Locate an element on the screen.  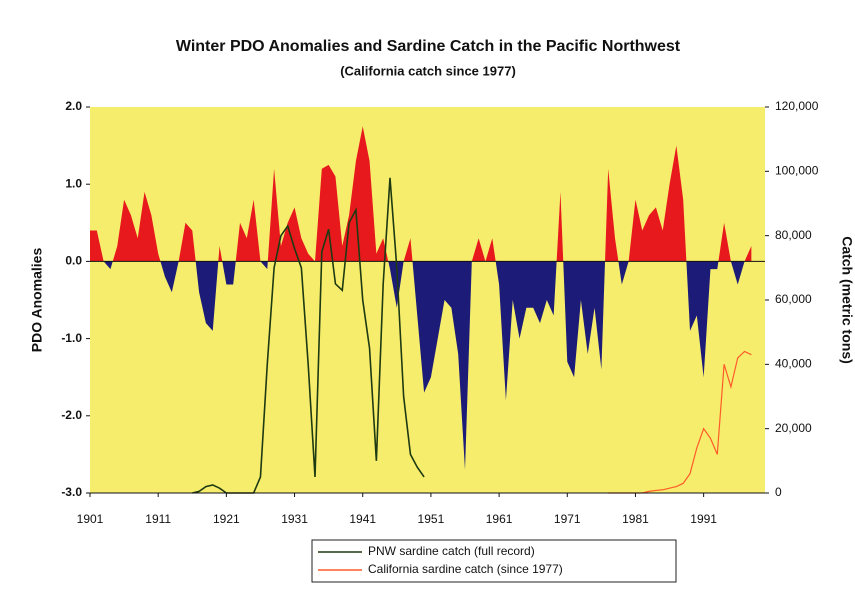
y-tick-label: 2.0 is located at coordinates (73, 106).